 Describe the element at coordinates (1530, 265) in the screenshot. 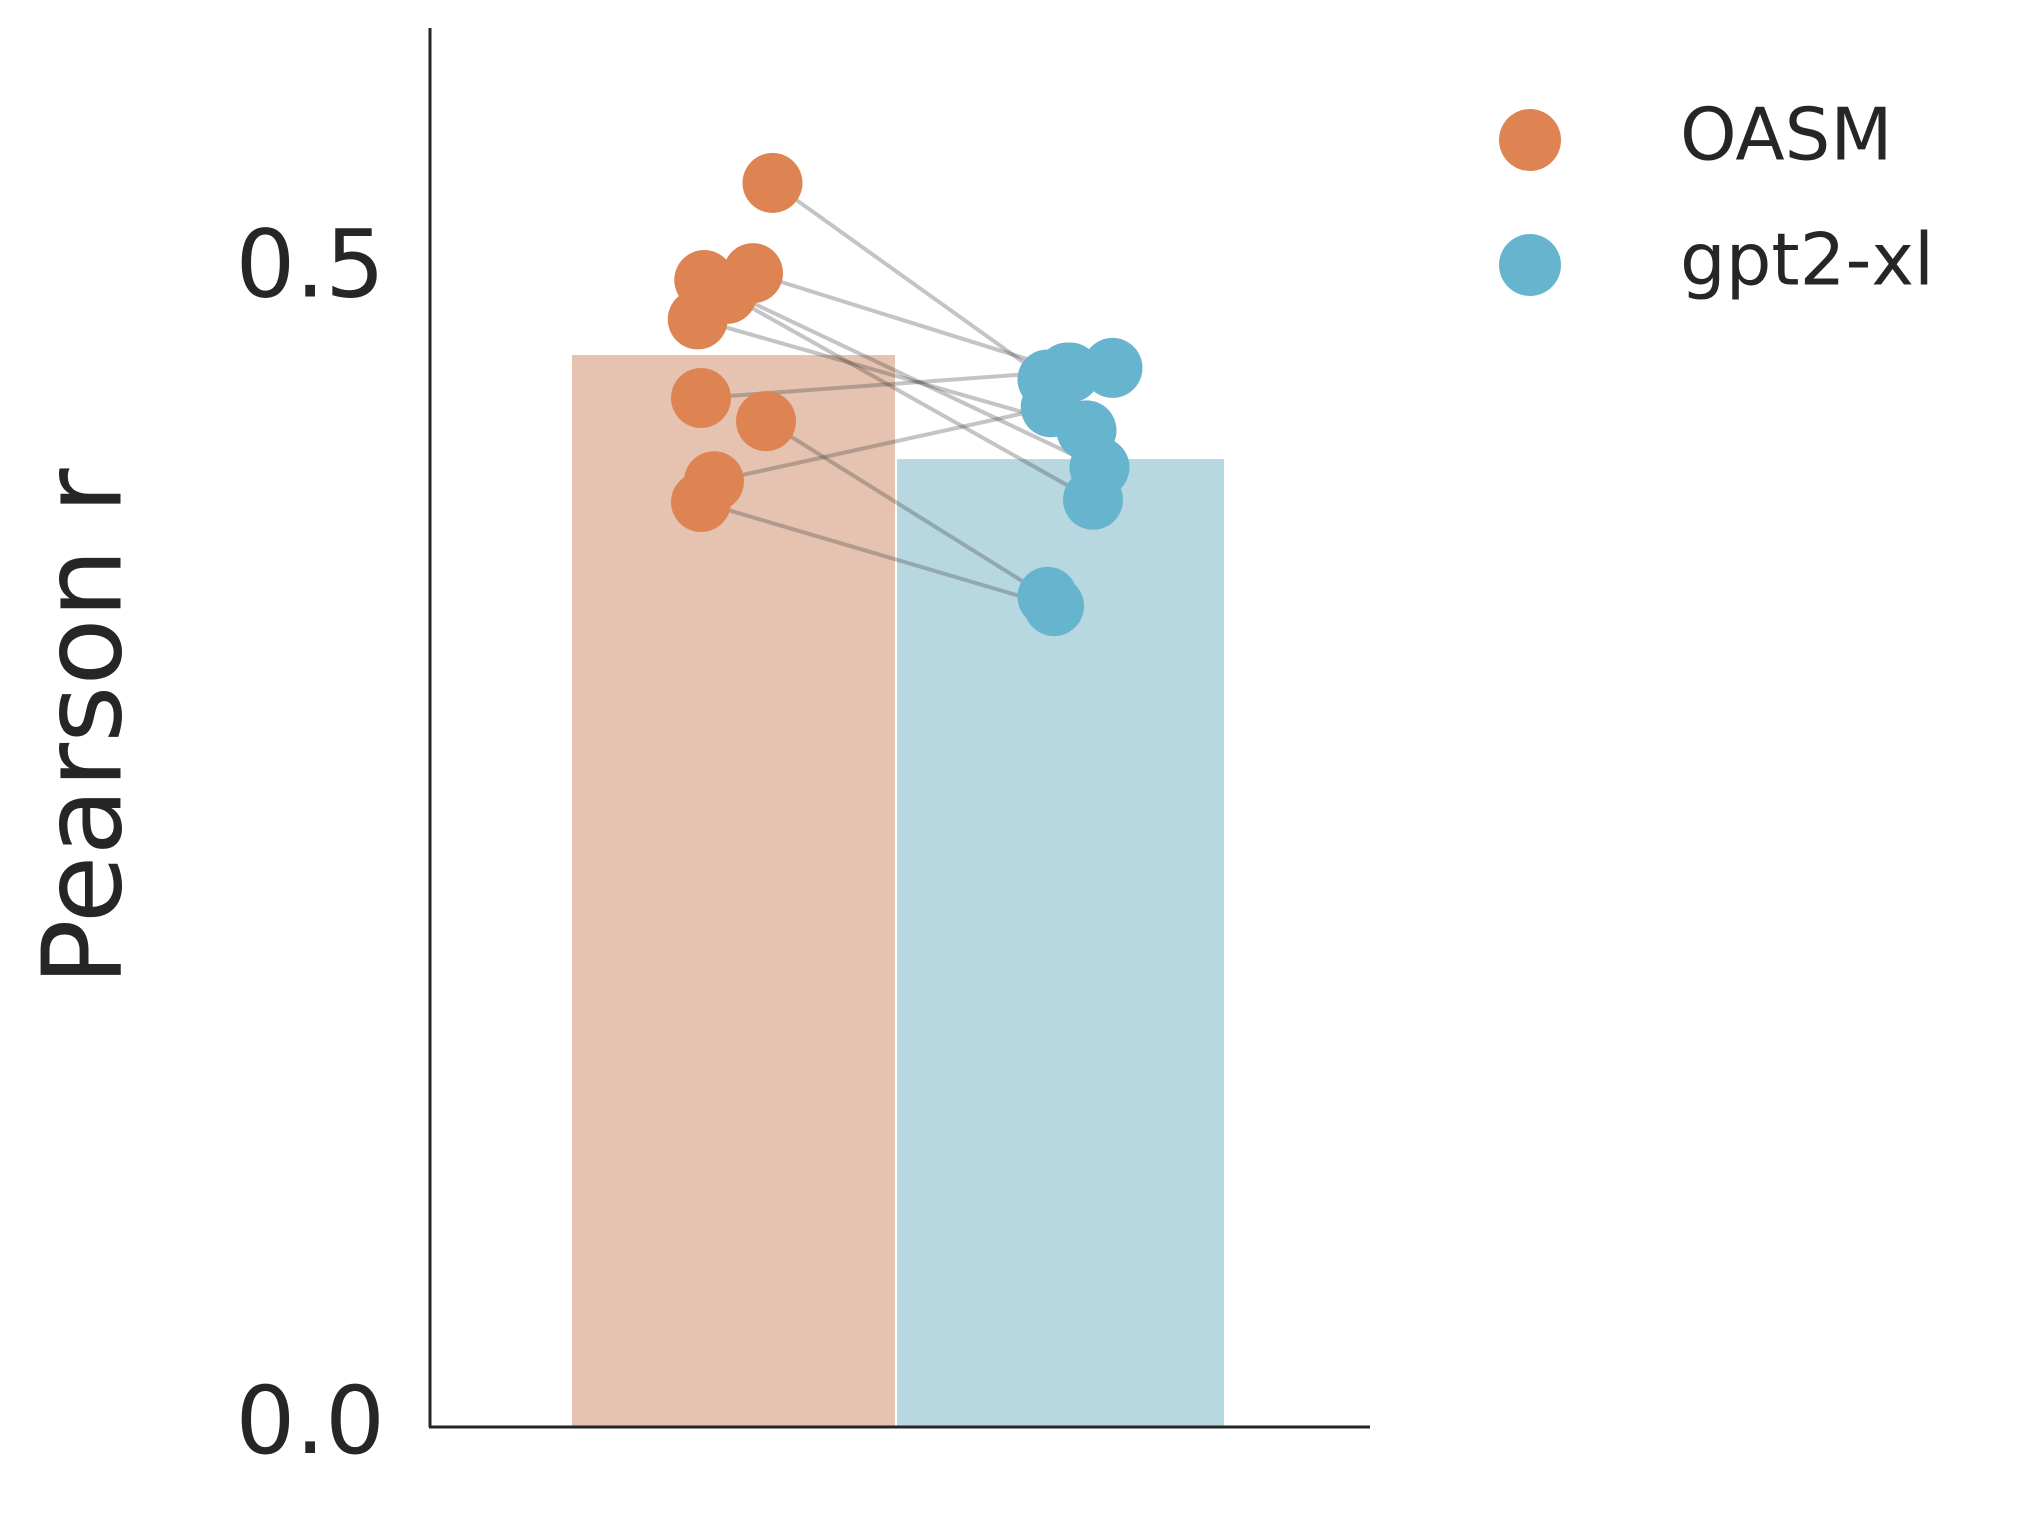

I see `legend-marker-gpt2-xl` at that location.